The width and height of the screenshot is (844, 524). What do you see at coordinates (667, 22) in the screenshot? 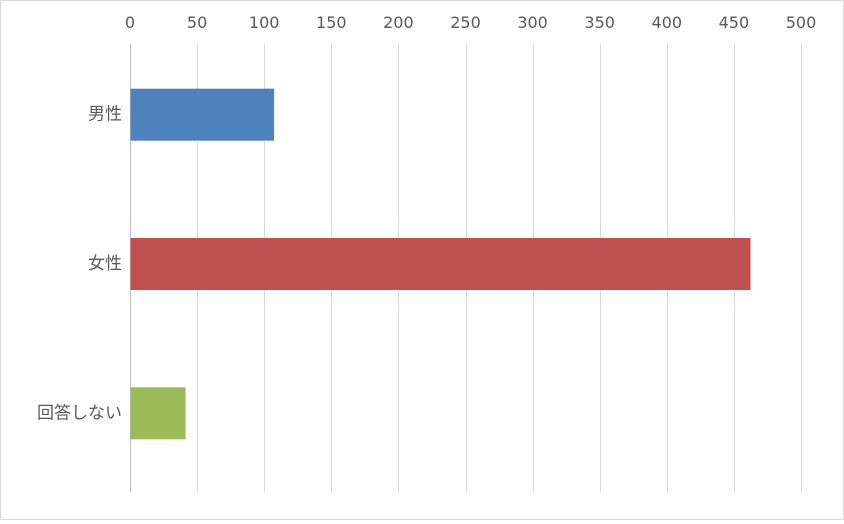
I see `x-tick-label: 400` at bounding box center [667, 22].